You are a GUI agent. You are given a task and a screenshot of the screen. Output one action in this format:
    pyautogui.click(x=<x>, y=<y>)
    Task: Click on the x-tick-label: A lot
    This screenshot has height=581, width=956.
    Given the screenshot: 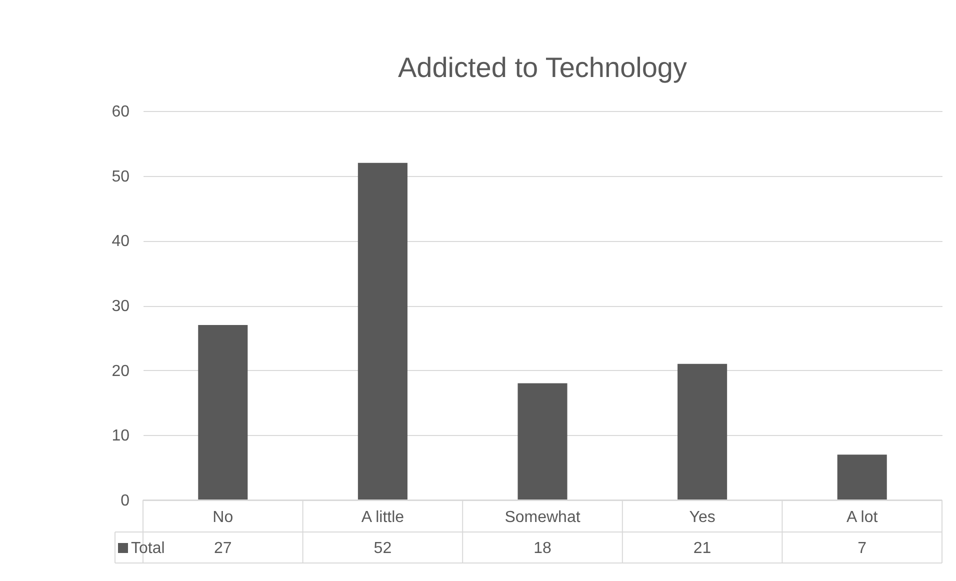 What is the action you would take?
    pyautogui.click(x=862, y=517)
    